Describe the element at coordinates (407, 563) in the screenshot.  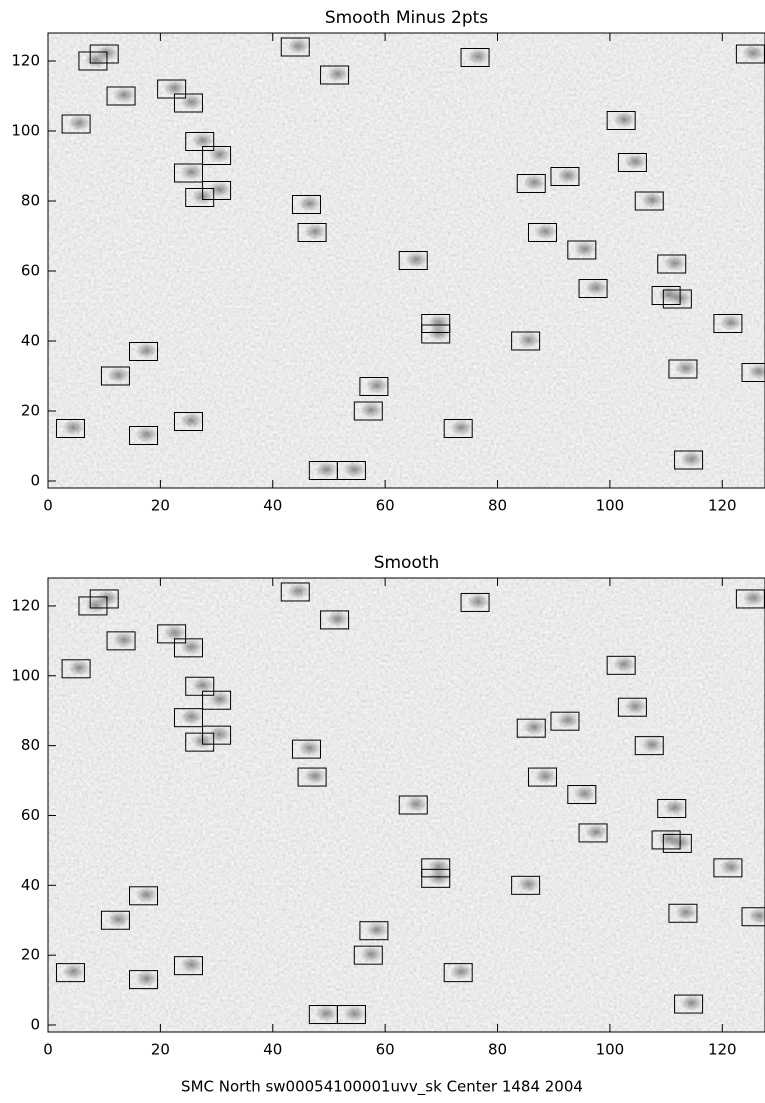
I see `chart-title: Smooth` at that location.